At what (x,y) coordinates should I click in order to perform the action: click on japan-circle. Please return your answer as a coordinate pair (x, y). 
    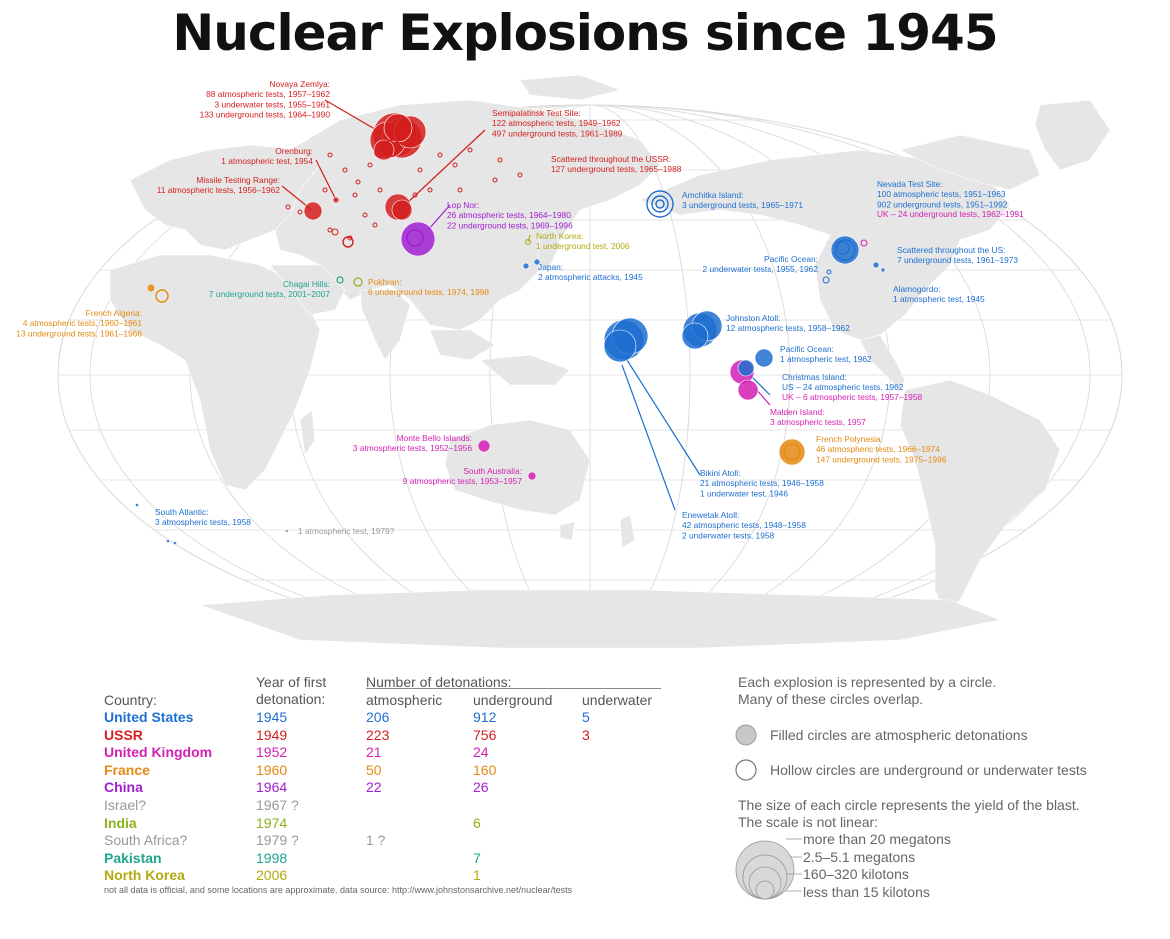
    Looking at the image, I should click on (537, 262).